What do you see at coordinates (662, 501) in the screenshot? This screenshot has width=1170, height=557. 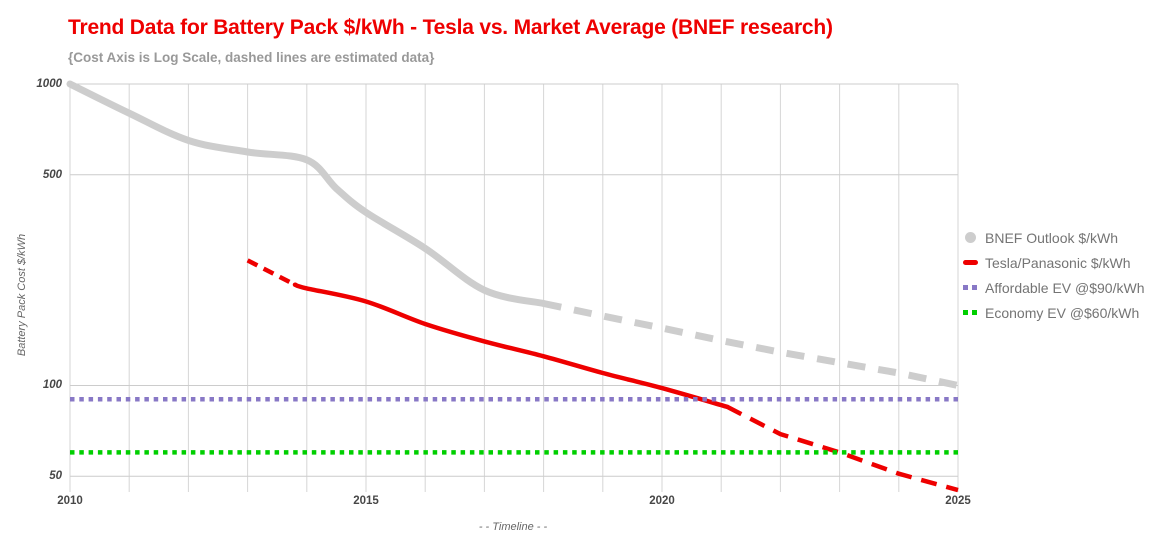 I see `x-tick-2020: 2020` at bounding box center [662, 501].